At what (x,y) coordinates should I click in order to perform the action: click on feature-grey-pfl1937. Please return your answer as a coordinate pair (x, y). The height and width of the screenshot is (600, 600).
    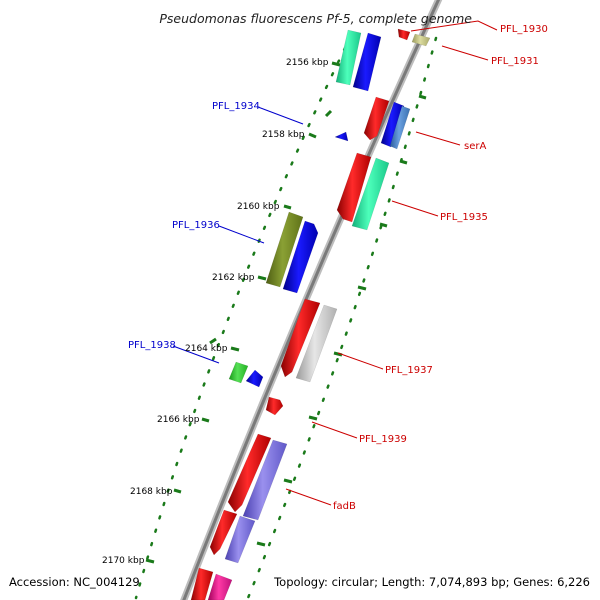
    Looking at the image, I should click on (316, 343).